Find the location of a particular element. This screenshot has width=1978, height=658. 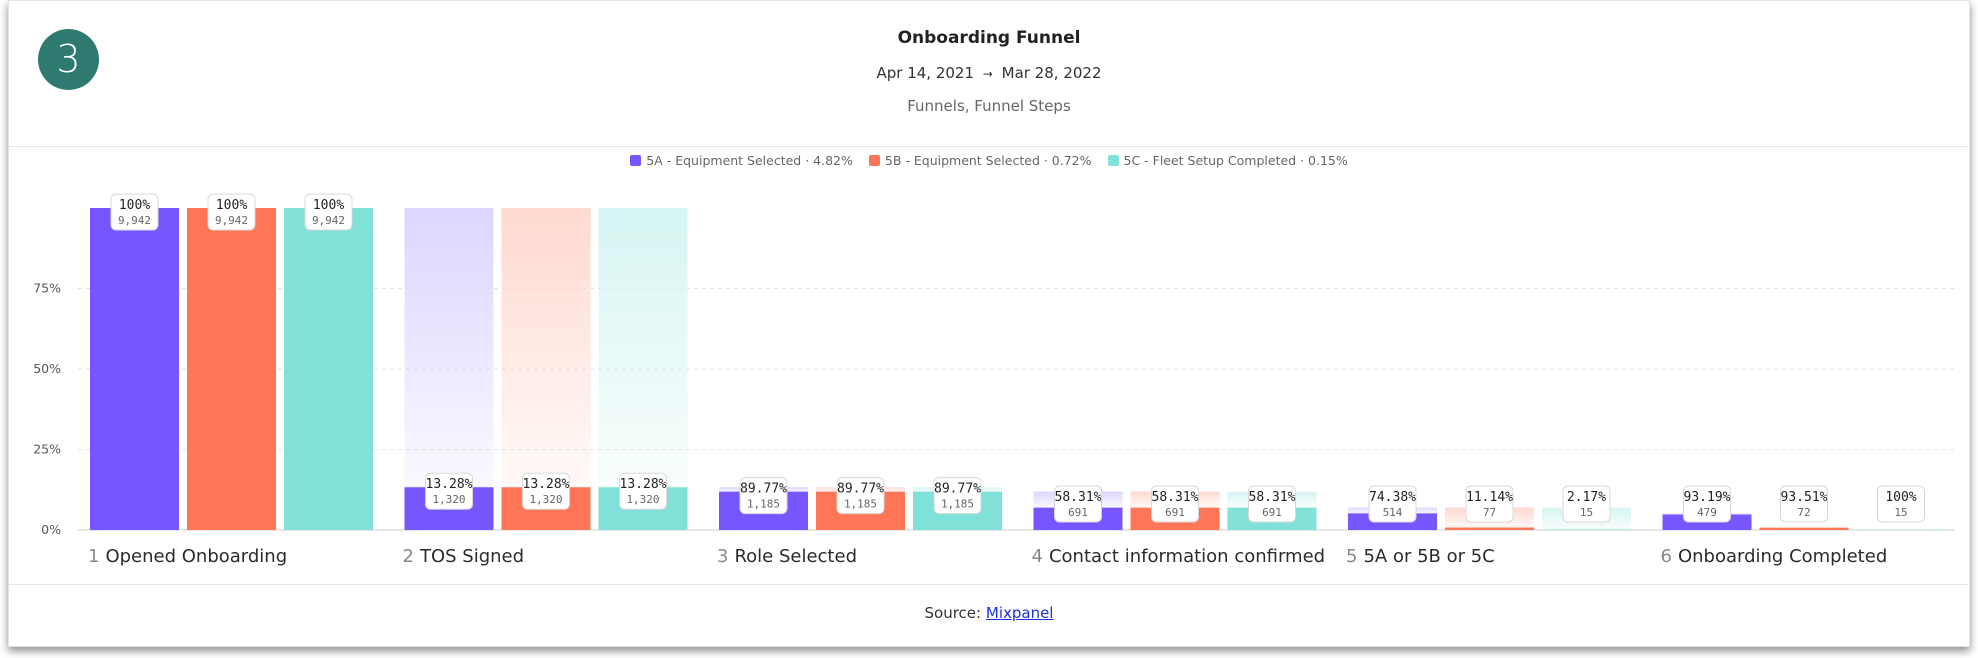

legend-swatch-5b is located at coordinates (874, 160).